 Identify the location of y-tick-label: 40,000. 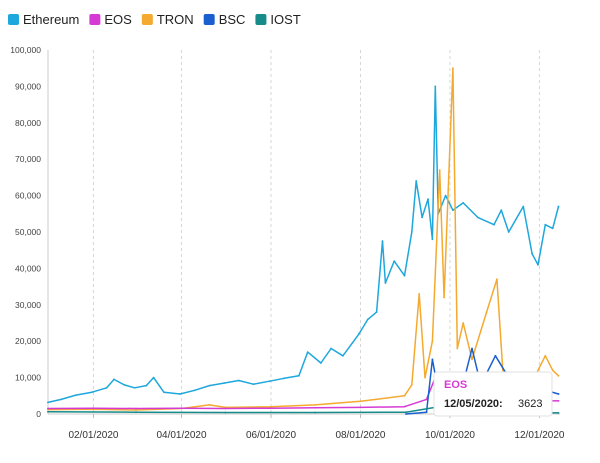
(28, 268).